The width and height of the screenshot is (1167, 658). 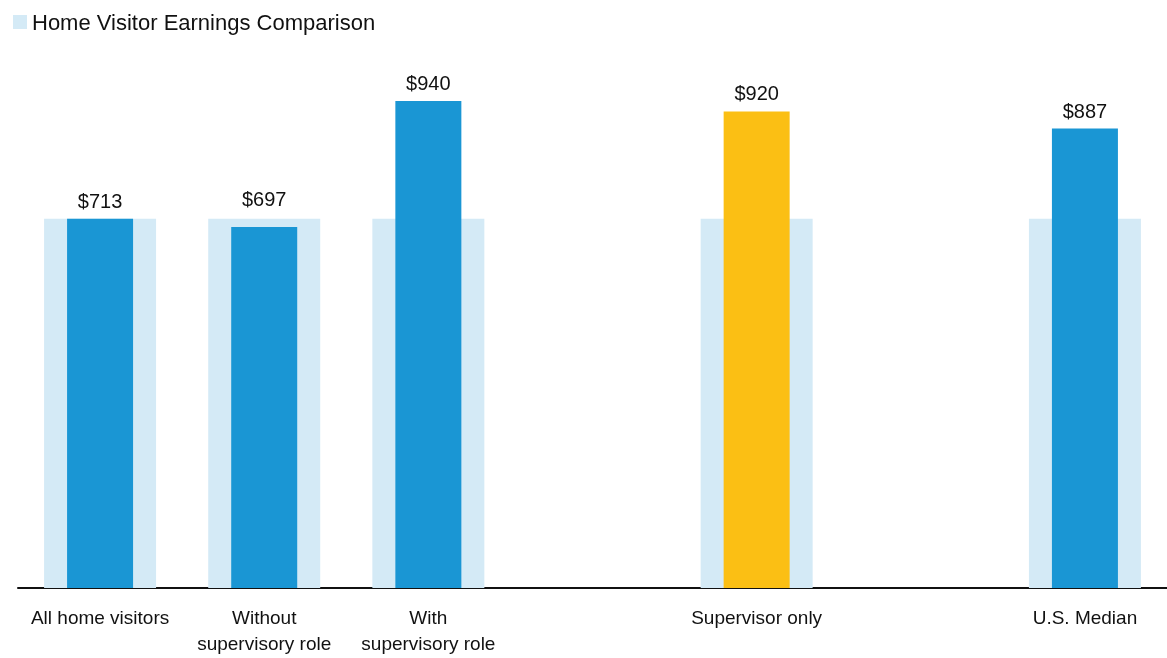 I want to click on x-tick-label: Supervisor only, so click(x=757, y=617).